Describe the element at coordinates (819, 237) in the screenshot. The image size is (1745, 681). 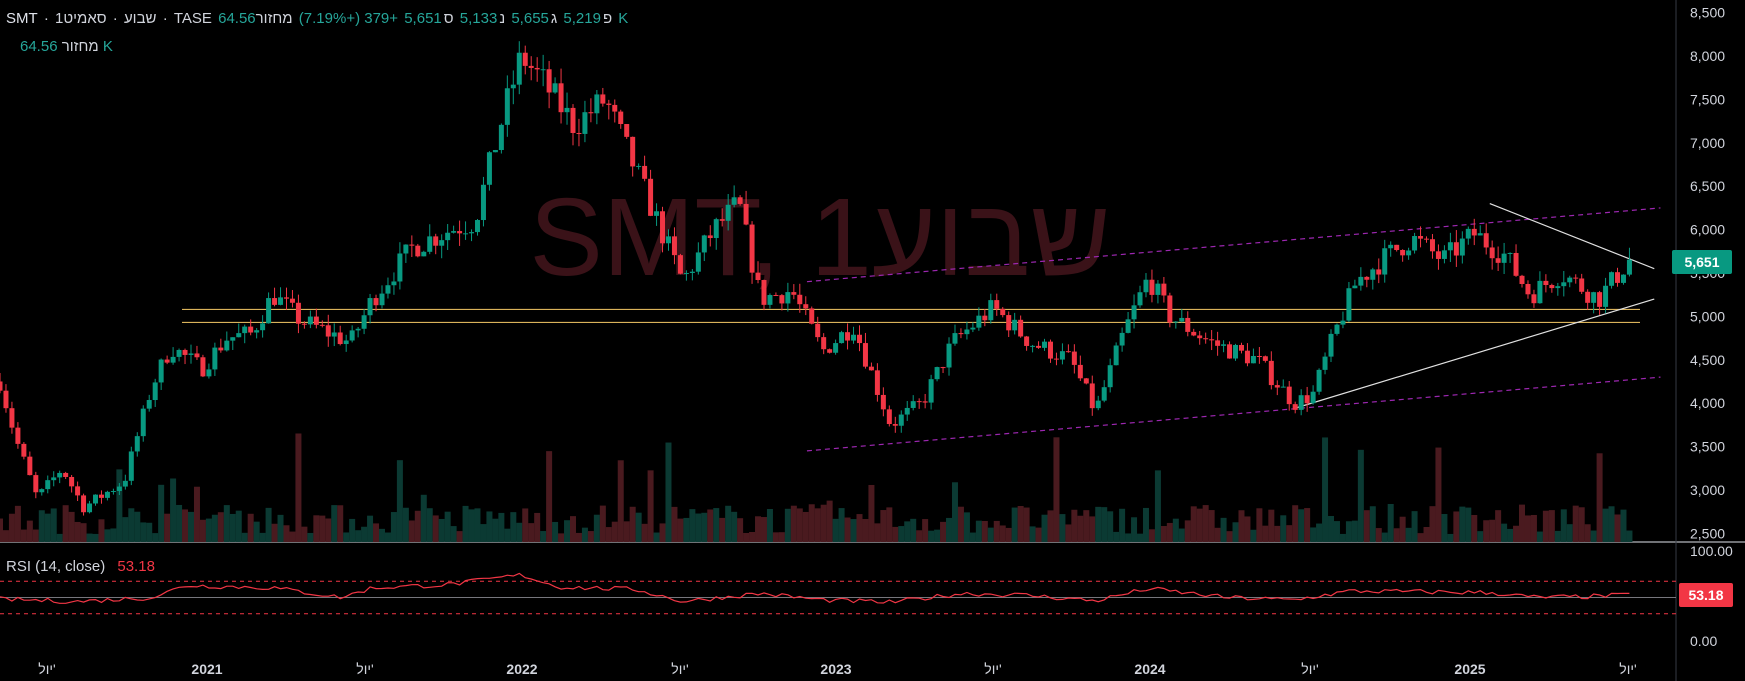
I see `watermark: SMT, 1שבוע` at that location.